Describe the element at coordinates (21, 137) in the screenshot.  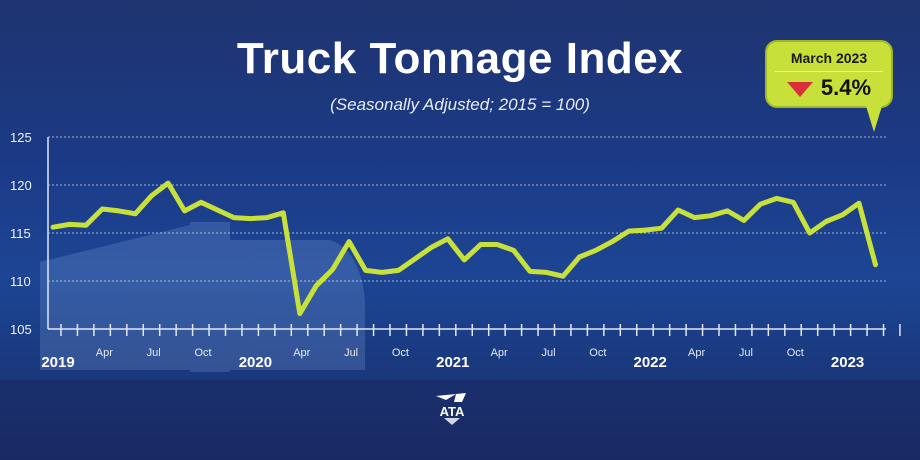
I see `y-tick-label: 125` at that location.